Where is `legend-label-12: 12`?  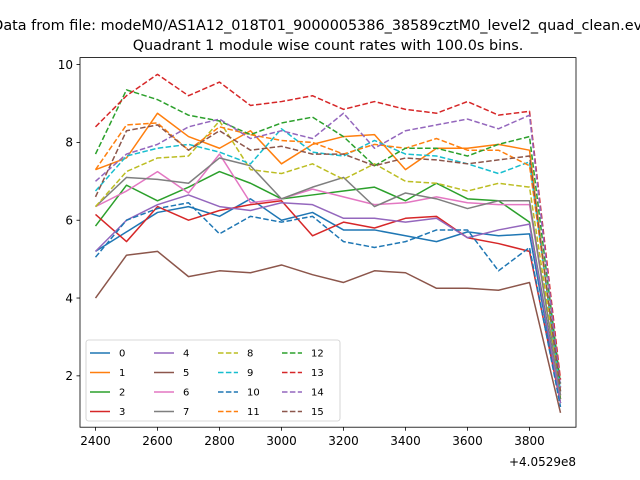 legend-label-12: 12 is located at coordinates (317, 354).